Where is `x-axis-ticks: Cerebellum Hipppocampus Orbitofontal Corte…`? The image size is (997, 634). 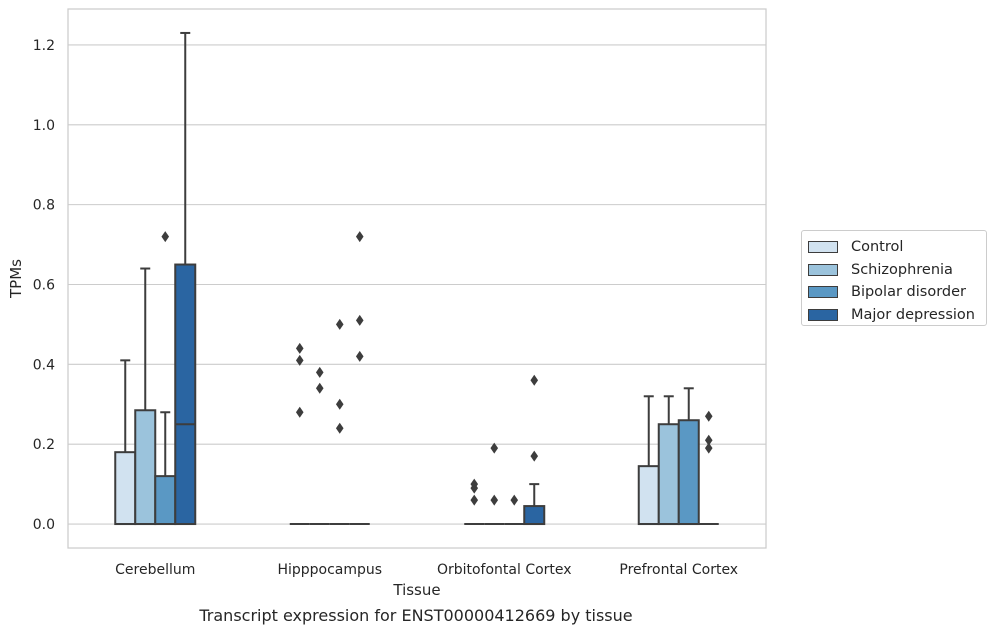
x-axis-ticks: Cerebellum Hipppocampus Orbitofontal Corte… is located at coordinates (426, 570).